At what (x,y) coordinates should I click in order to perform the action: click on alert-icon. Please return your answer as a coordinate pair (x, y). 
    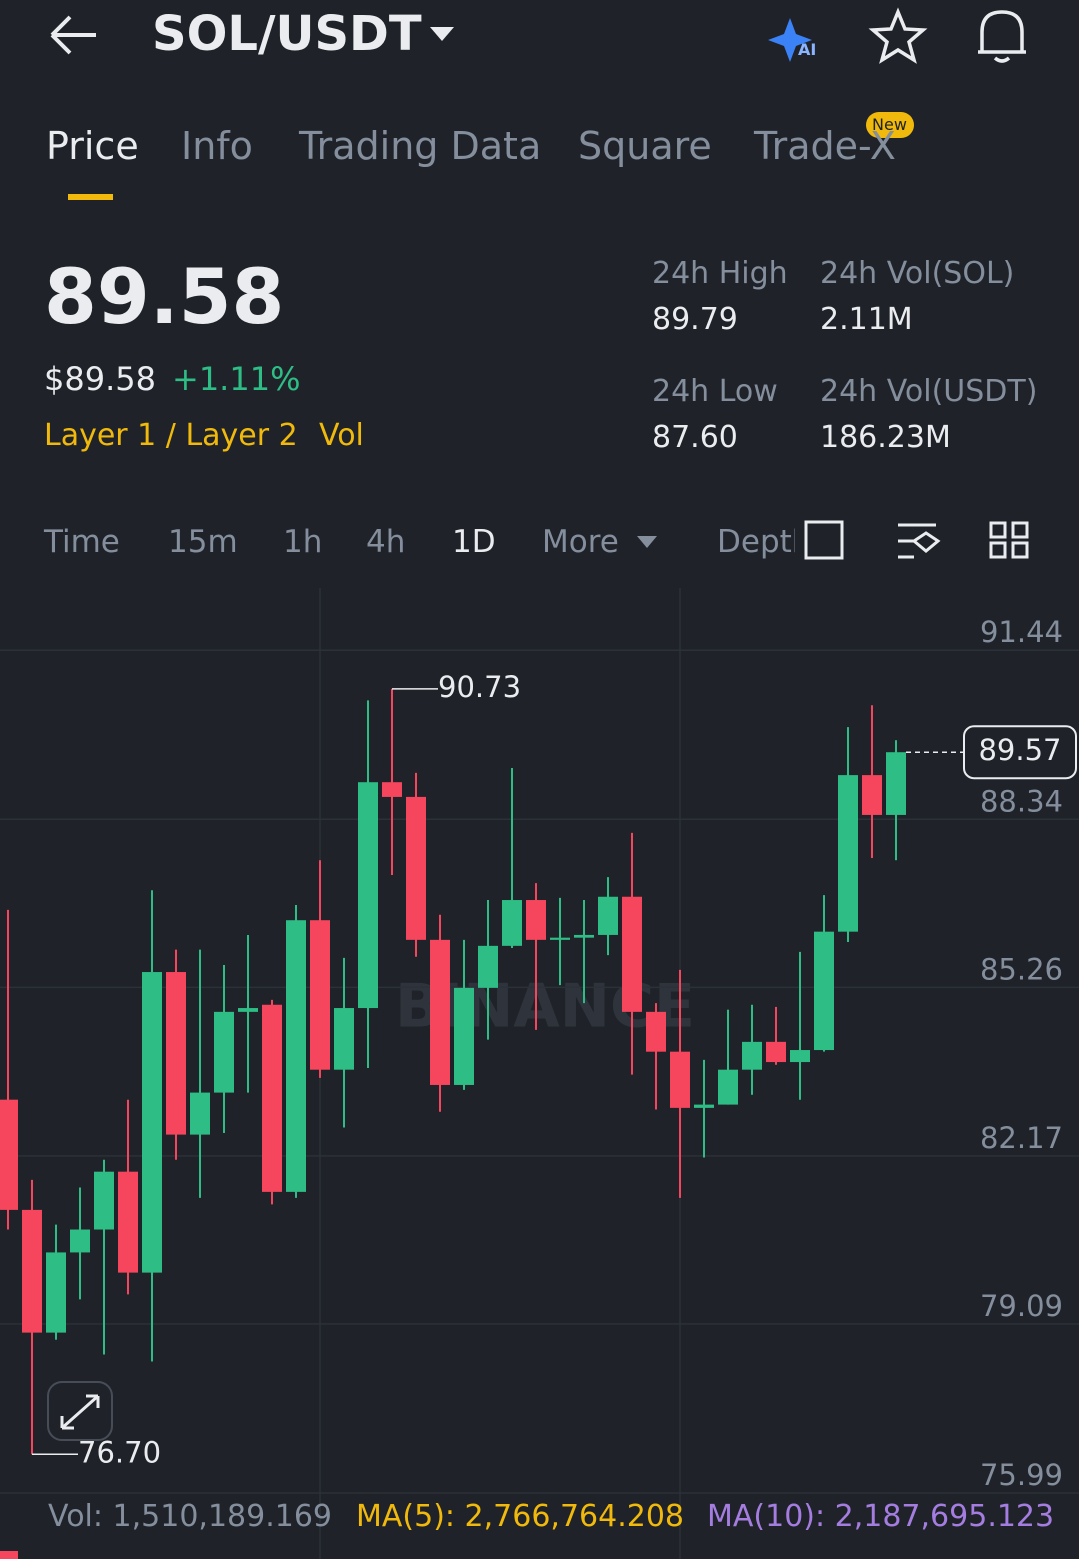
    Looking at the image, I should click on (1002, 36).